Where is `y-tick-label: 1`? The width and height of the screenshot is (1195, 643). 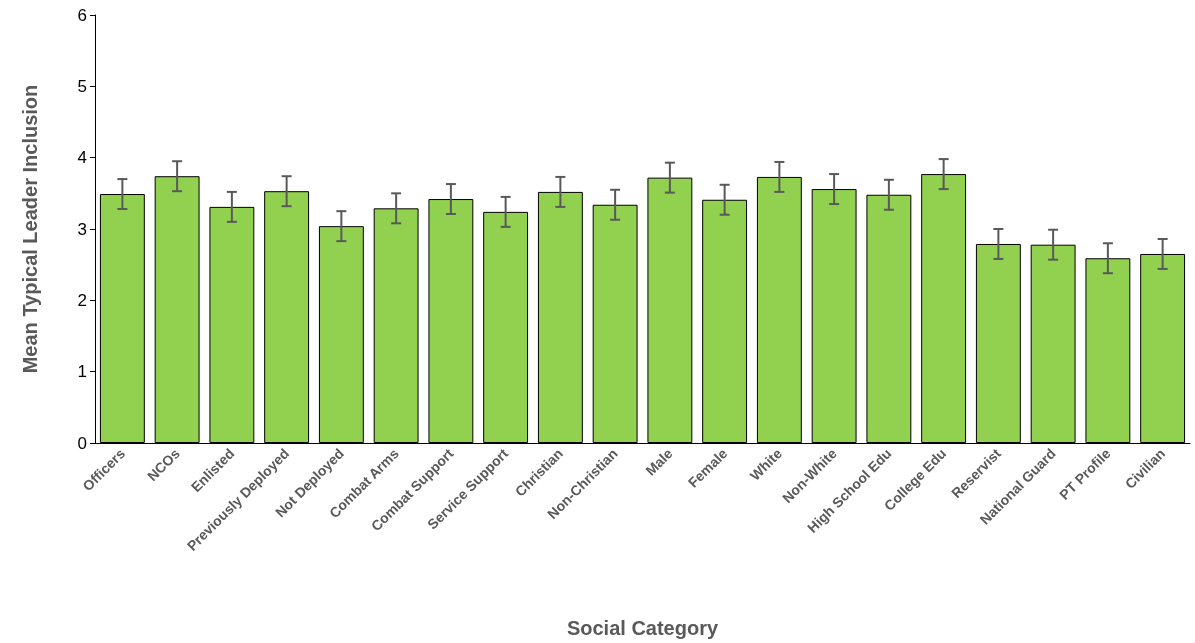 y-tick-label: 1 is located at coordinates (82, 372).